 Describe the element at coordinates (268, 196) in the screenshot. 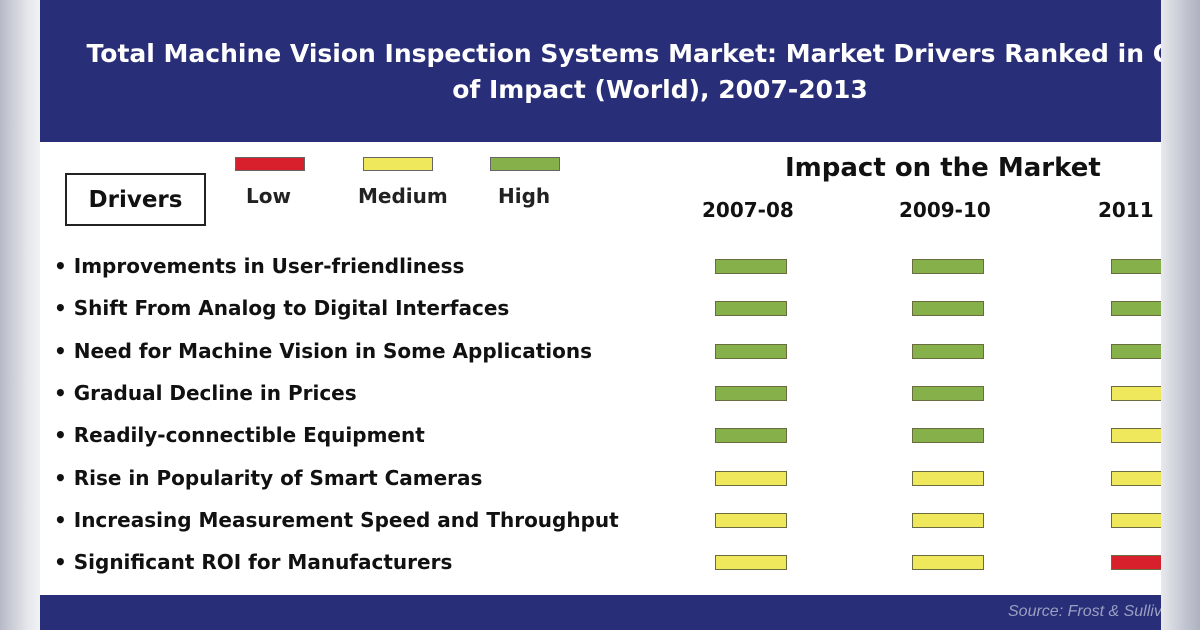

I see `legend-label-low: Low` at that location.